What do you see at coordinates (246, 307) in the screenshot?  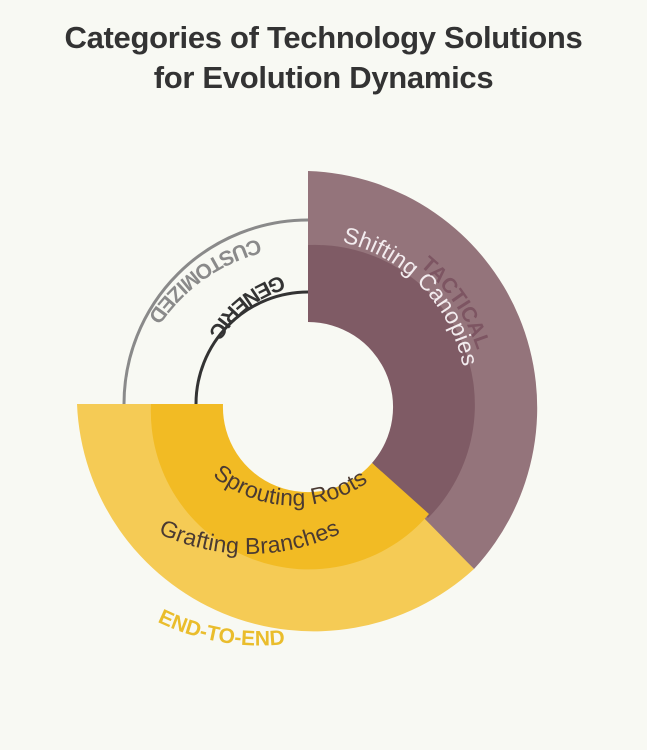 I see `generic-category-label: GENERIC` at bounding box center [246, 307].